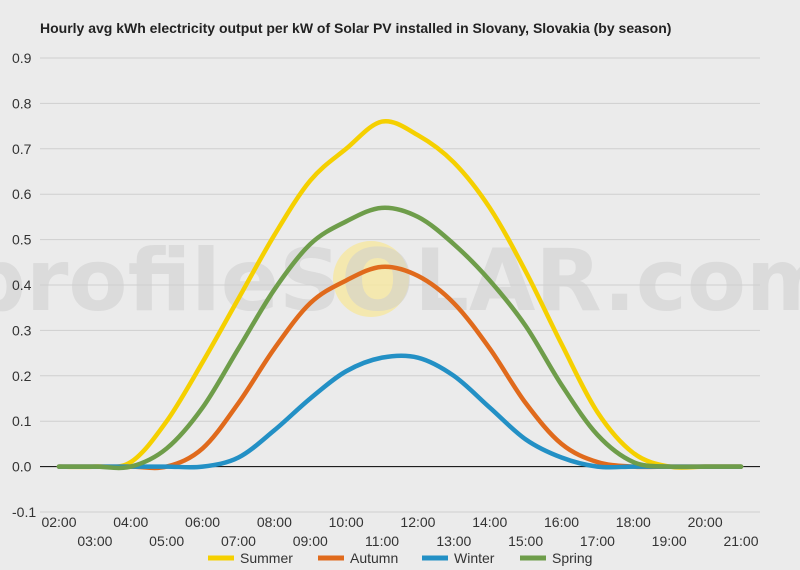 The image size is (800, 570). What do you see at coordinates (597, 541) in the screenshot?
I see `x-tick-label: 17:00` at bounding box center [597, 541].